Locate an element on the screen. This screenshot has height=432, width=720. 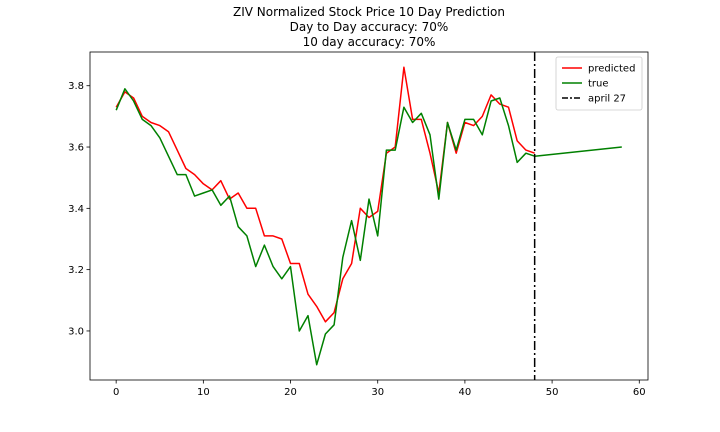
x-tick-label: 20 is located at coordinates (290, 392).